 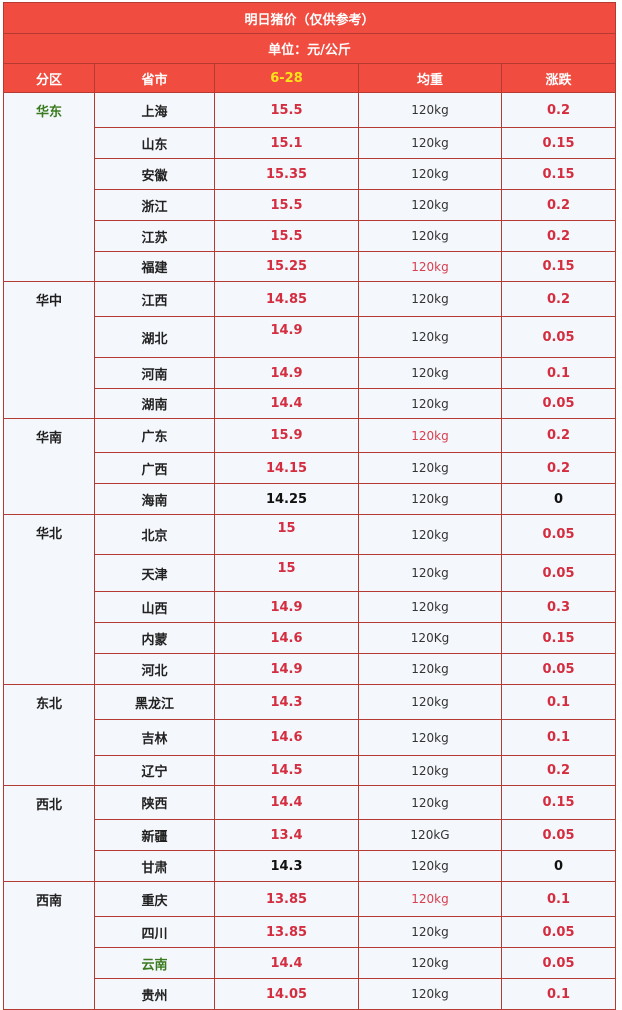 I want to click on table-row: 辽宁 14.5 120kg 0.2, so click(x=310, y=770).